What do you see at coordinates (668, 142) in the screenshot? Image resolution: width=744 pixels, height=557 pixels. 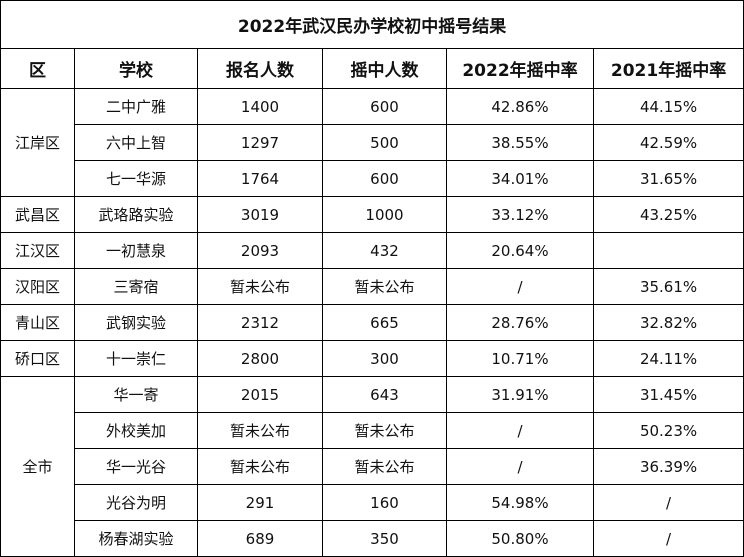 I see `rate-2021-cell: 42.59%` at bounding box center [668, 142].